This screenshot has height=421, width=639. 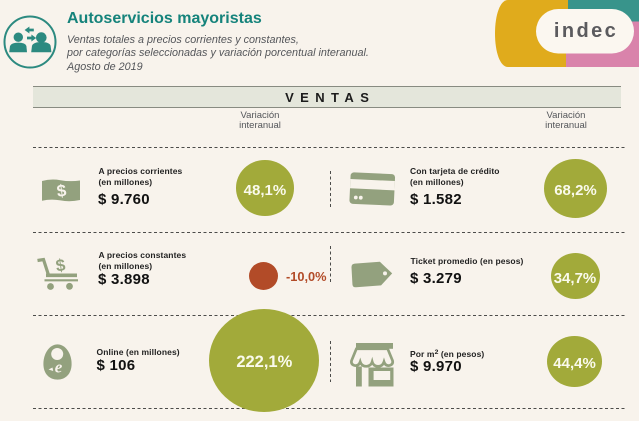 I want to click on svg-text: indec, so click(x=586, y=31).